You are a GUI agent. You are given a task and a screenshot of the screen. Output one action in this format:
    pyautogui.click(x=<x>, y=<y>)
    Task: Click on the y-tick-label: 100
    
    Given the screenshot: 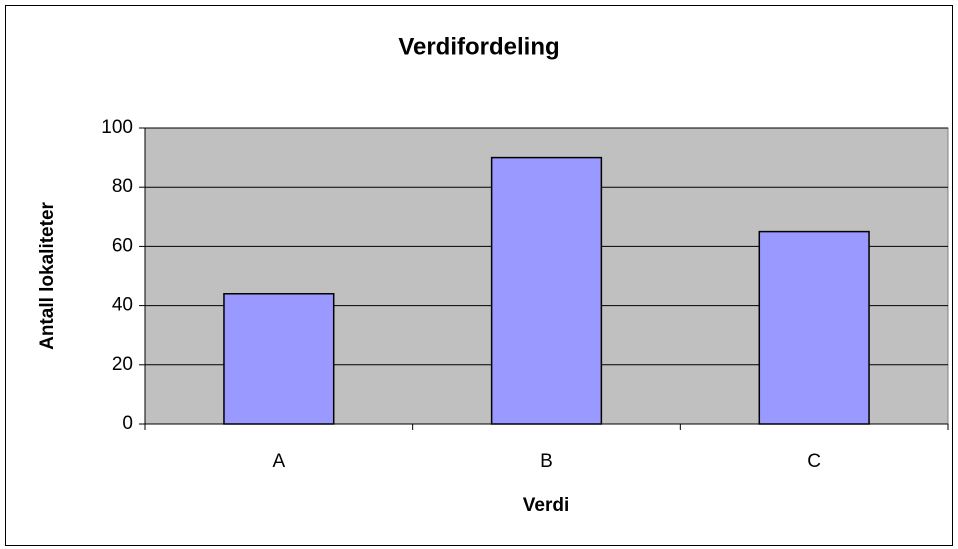 What is the action you would take?
    pyautogui.click(x=117, y=127)
    